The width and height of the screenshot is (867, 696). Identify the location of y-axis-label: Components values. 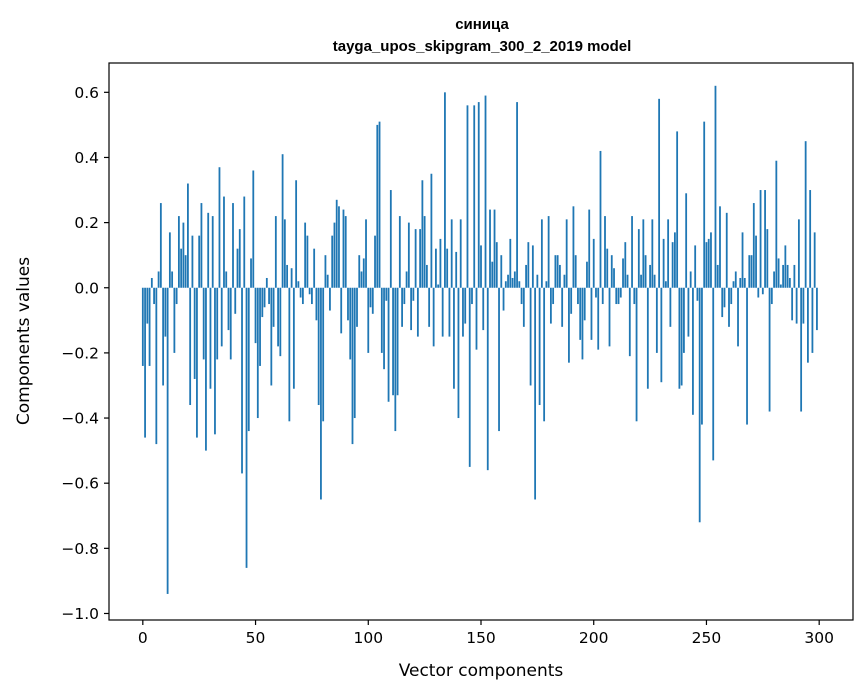
(24, 341).